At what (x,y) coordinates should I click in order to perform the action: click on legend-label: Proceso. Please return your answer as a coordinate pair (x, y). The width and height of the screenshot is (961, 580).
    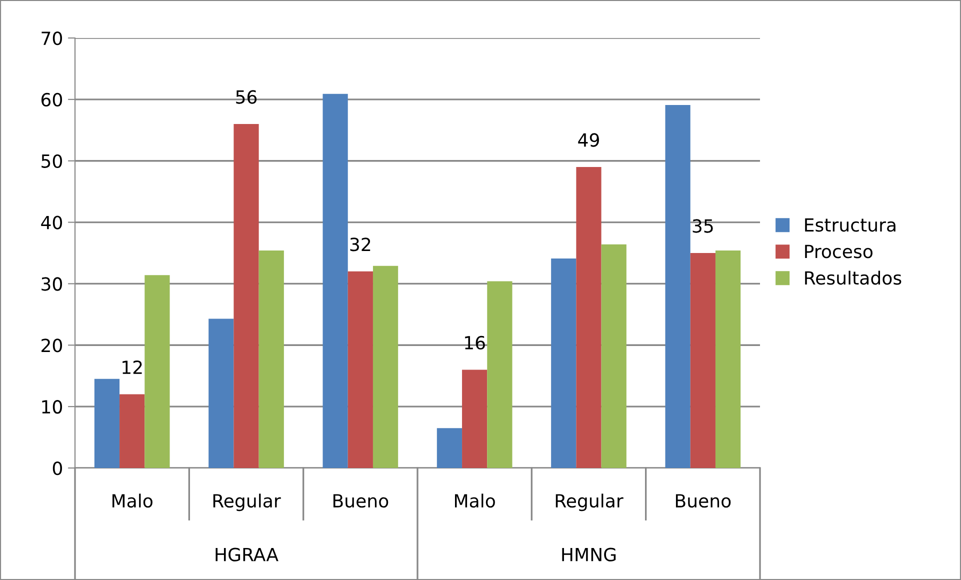
    Looking at the image, I should click on (838, 251).